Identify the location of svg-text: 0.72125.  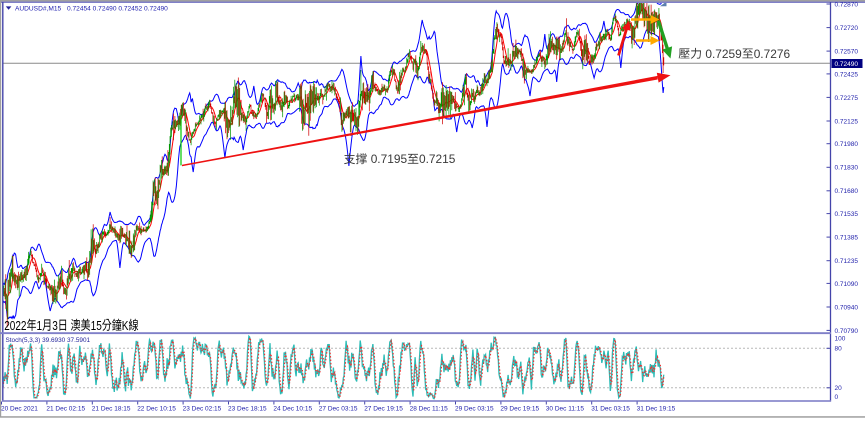
(847, 121).